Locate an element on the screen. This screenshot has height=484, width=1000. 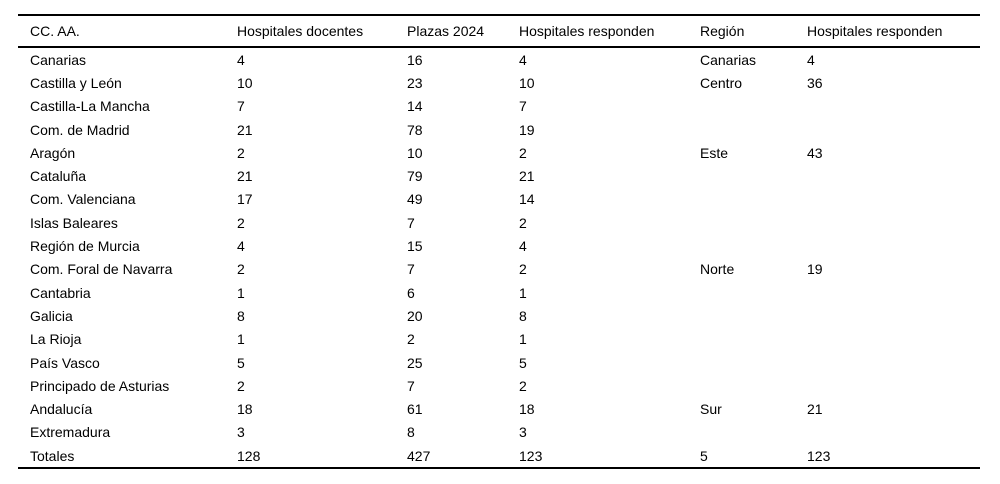
table-row: Castilla y León 10 23 10 Centro 36 is located at coordinates (499, 82).